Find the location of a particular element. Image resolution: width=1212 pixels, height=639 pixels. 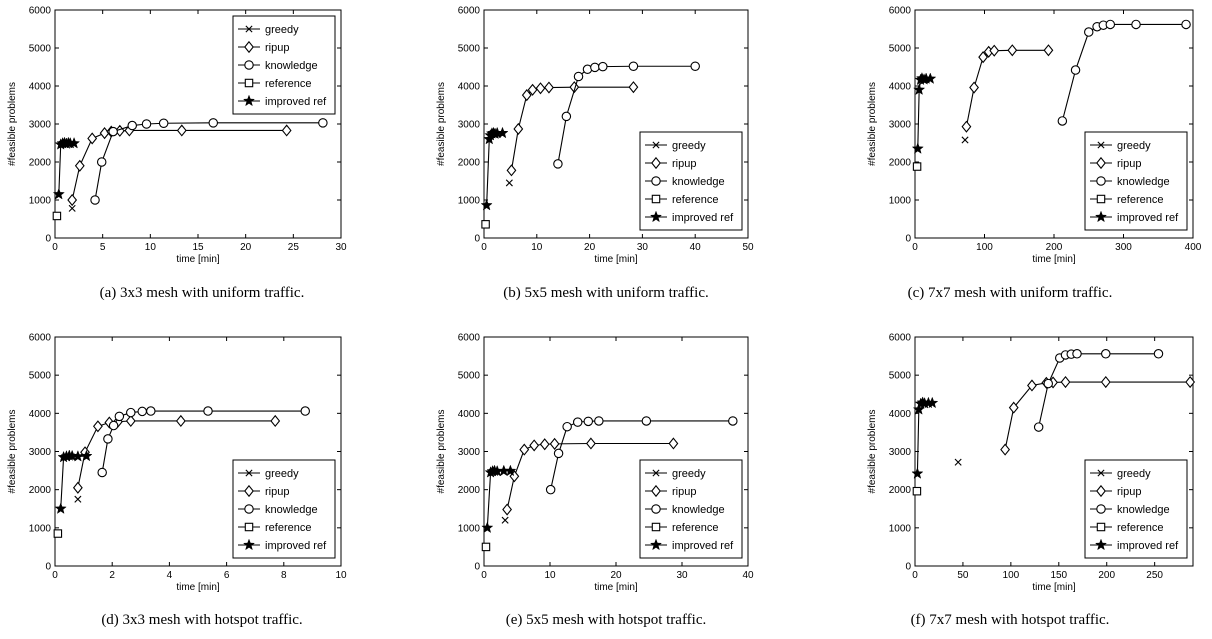

x-tick-label: 50 is located at coordinates (963, 575).